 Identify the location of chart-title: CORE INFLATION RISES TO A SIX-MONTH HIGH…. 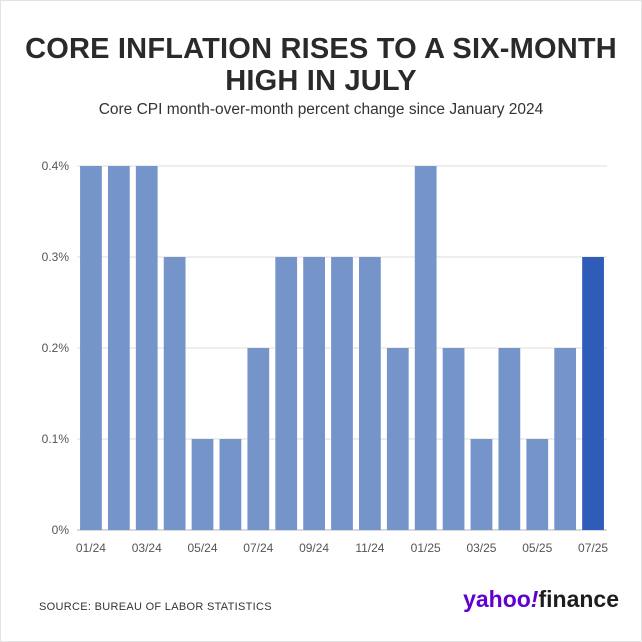
(321, 65).